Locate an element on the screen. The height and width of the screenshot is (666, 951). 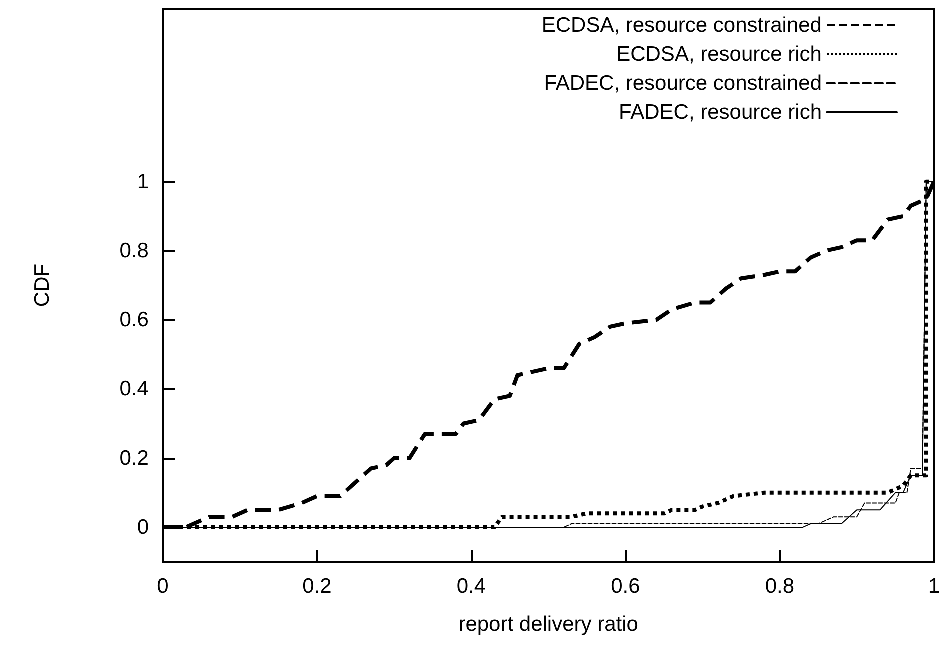
x-axis-title: report delivery ratio is located at coordinates (548, 624).